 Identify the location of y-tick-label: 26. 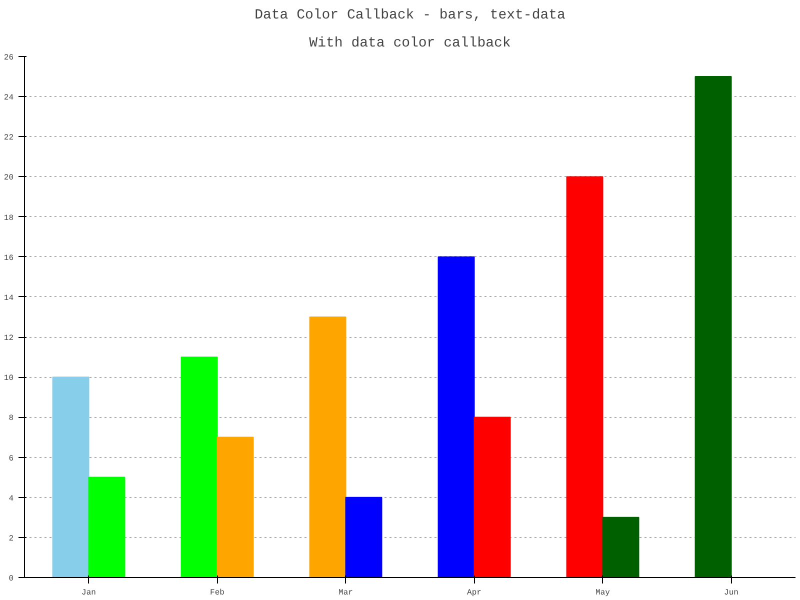
(9, 58).